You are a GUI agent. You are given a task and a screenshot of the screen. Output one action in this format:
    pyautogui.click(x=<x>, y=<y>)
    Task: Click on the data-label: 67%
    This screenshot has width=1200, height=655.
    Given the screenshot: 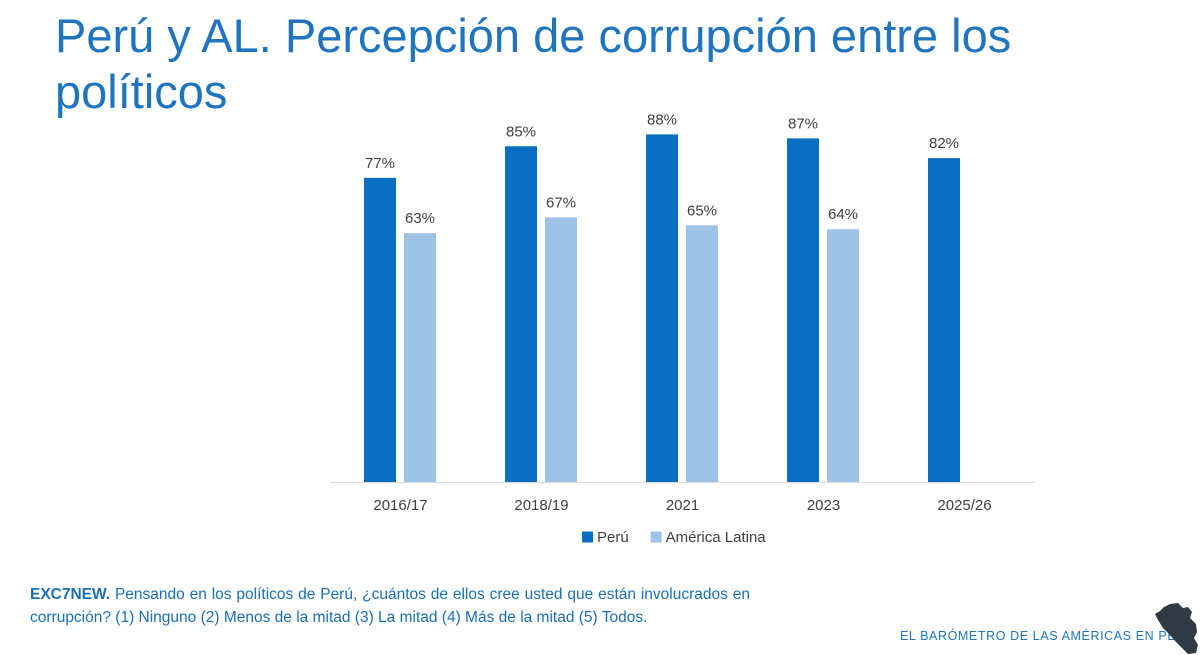 What is the action you would take?
    pyautogui.click(x=561, y=202)
    